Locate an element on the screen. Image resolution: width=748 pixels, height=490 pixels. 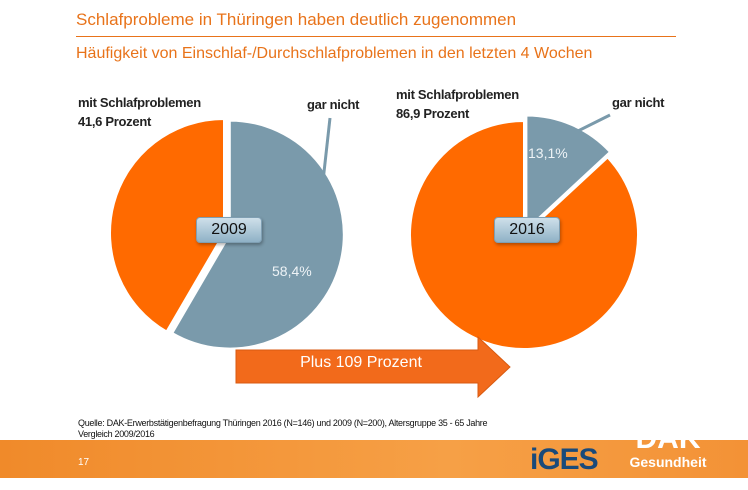
pie1-leader-line is located at coordinates (319, 214).